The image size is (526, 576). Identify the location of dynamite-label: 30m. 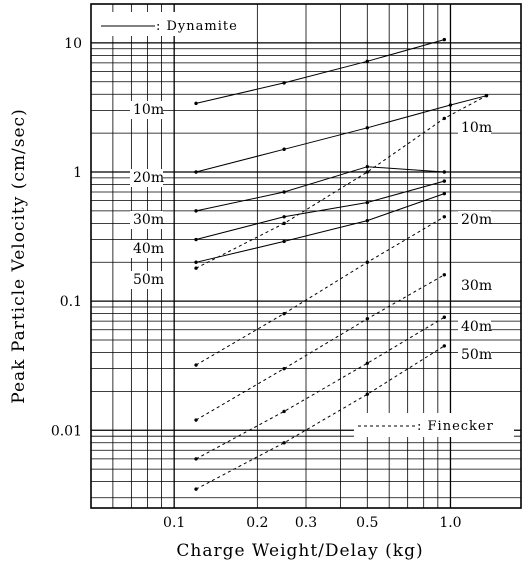
(148, 220).